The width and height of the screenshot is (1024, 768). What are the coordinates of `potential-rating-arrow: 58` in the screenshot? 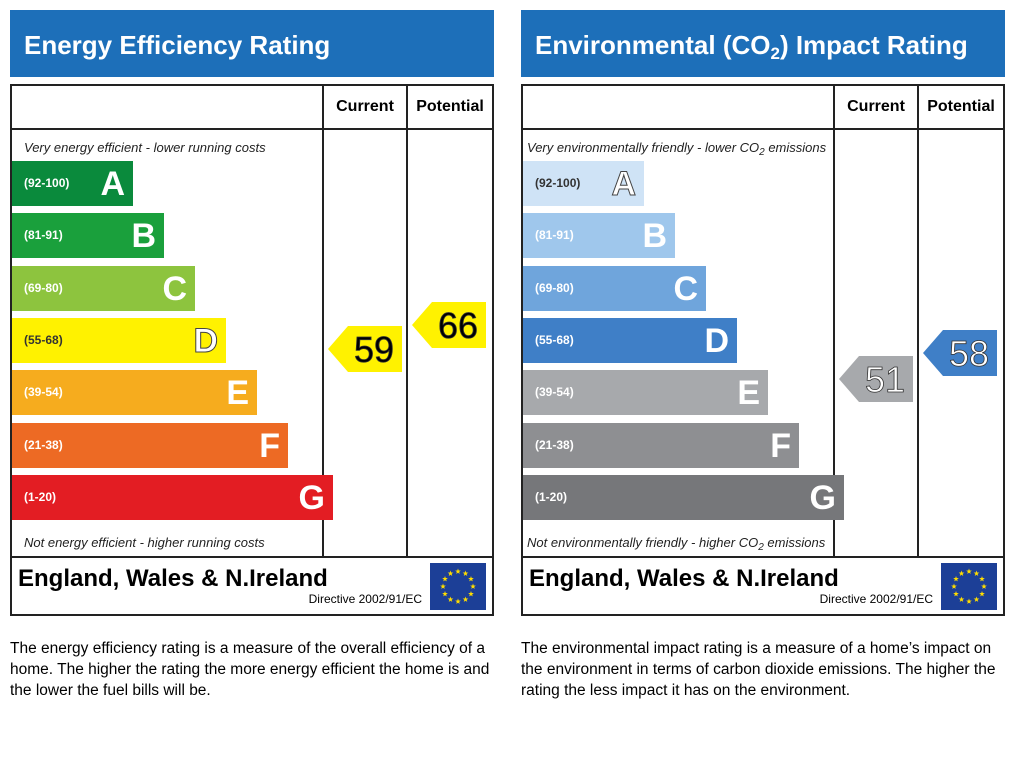 It's located at (960, 352).